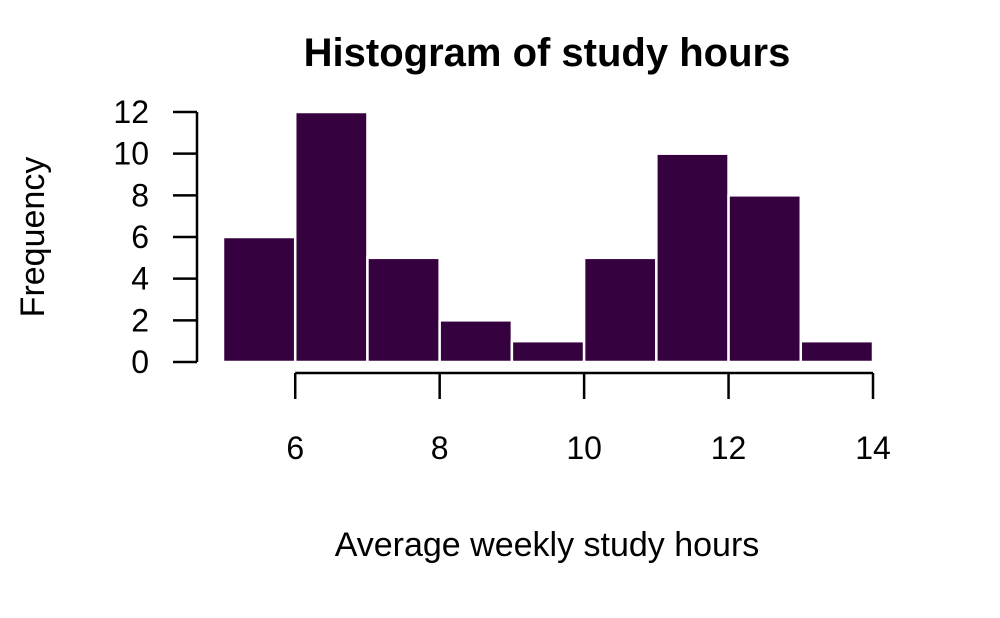 The height and width of the screenshot is (618, 1000). What do you see at coordinates (873, 448) in the screenshot?
I see `x-tick-label: 14` at bounding box center [873, 448].